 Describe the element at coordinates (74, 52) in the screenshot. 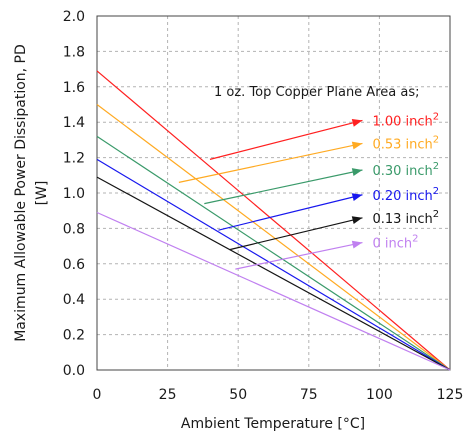

I see `y-tick-label: 1.8` at that location.